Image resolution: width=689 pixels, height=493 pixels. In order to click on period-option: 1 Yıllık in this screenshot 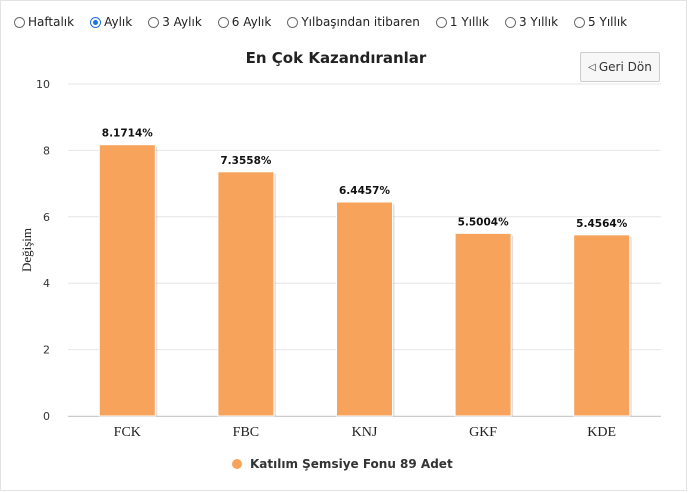, I will do `click(462, 22)`.